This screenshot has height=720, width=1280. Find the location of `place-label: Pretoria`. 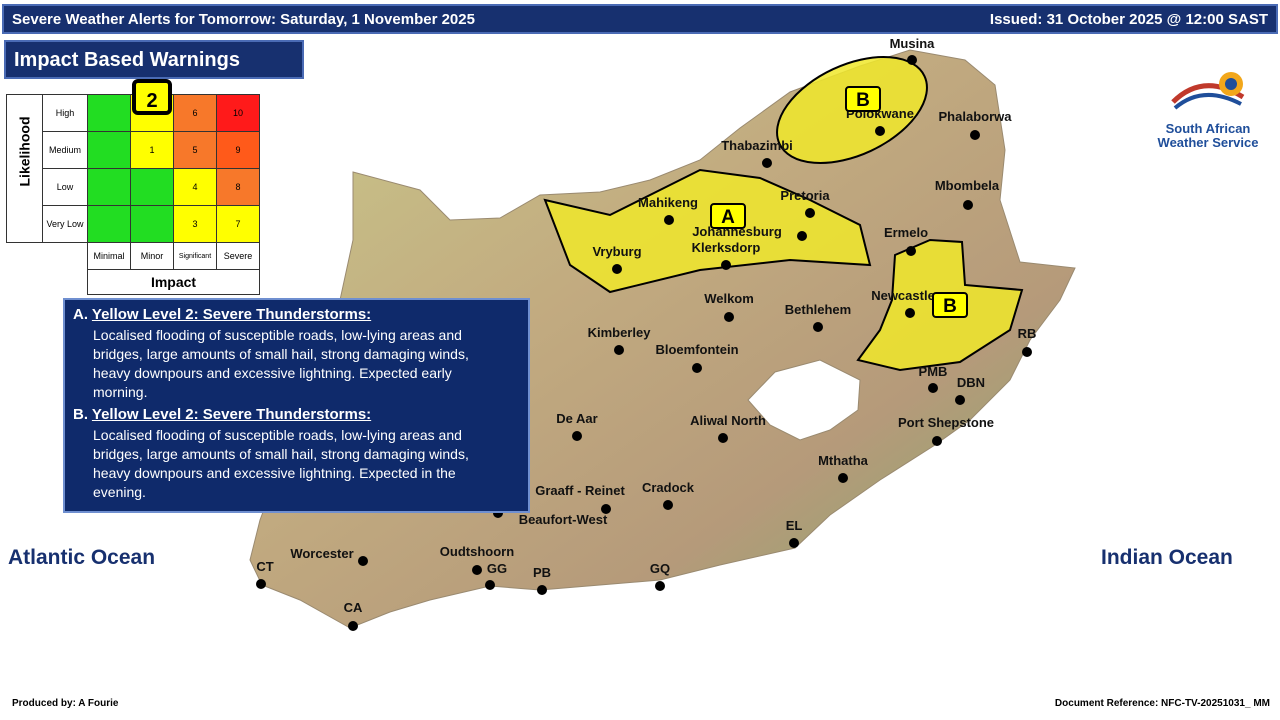

place-label: Pretoria is located at coordinates (805, 195).